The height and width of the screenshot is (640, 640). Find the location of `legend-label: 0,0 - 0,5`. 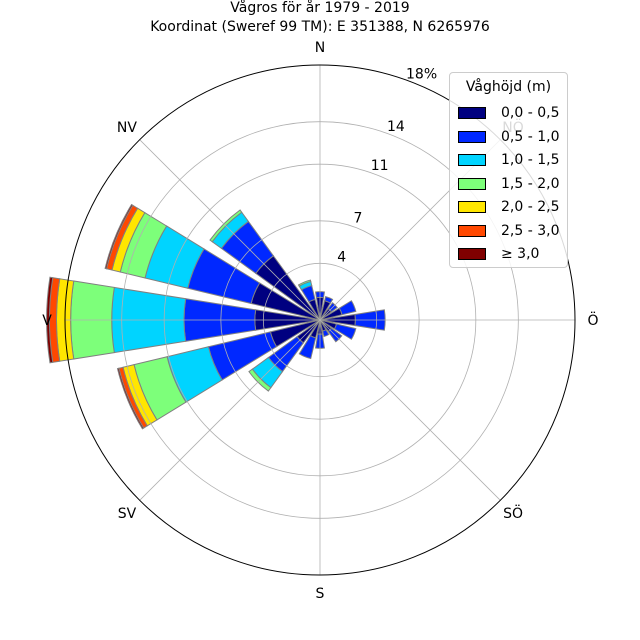

legend-label: 0,0 - 0,5 is located at coordinates (530, 113).